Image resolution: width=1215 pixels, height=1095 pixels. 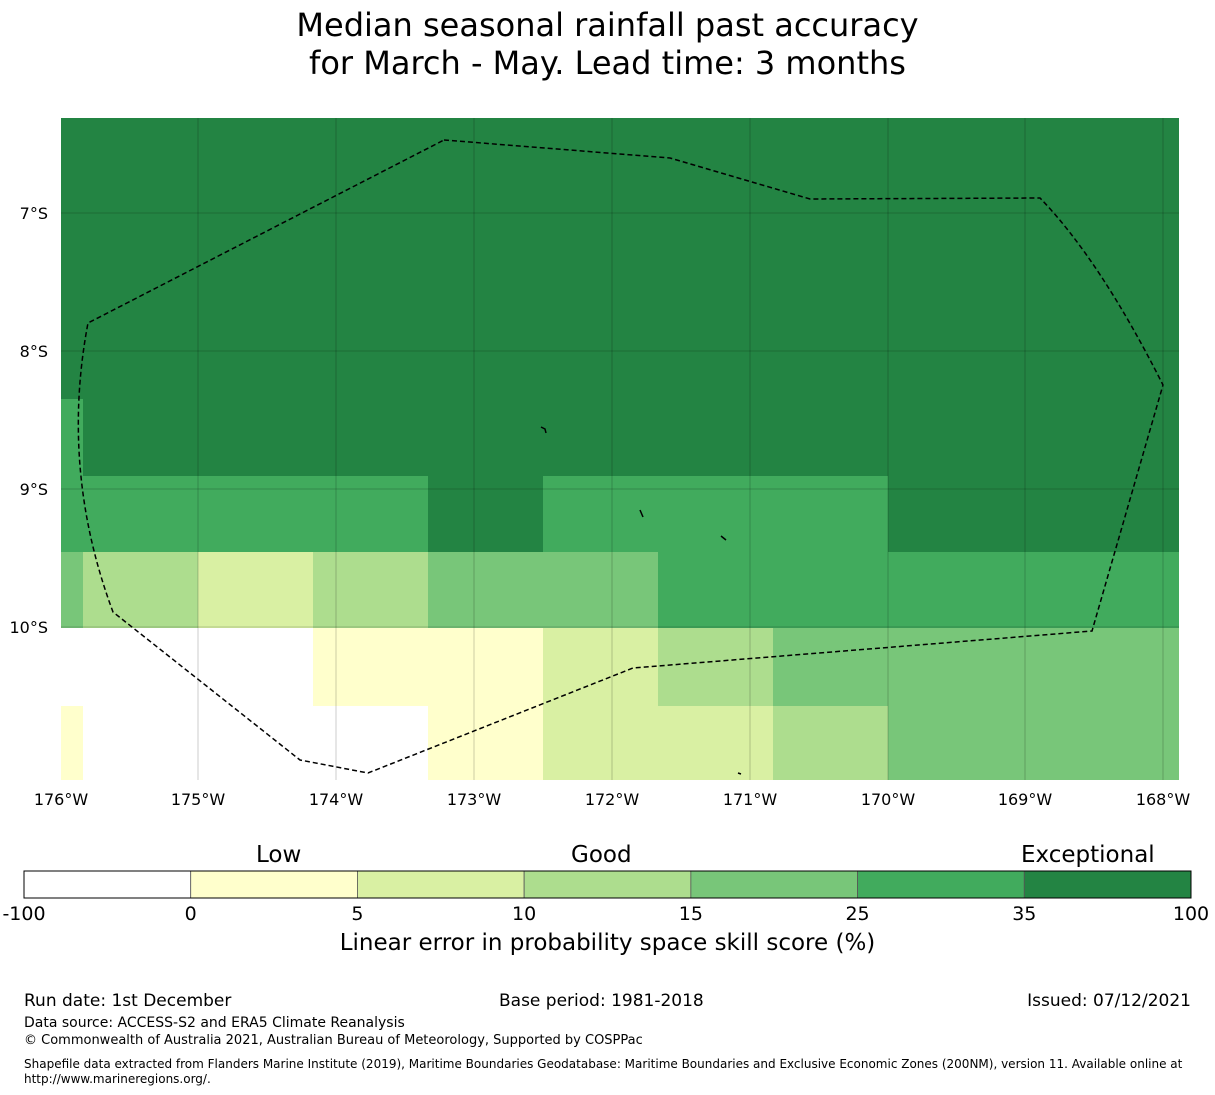 What do you see at coordinates (34, 351) in the screenshot?
I see `latitude-tick-label: 8°S` at bounding box center [34, 351].